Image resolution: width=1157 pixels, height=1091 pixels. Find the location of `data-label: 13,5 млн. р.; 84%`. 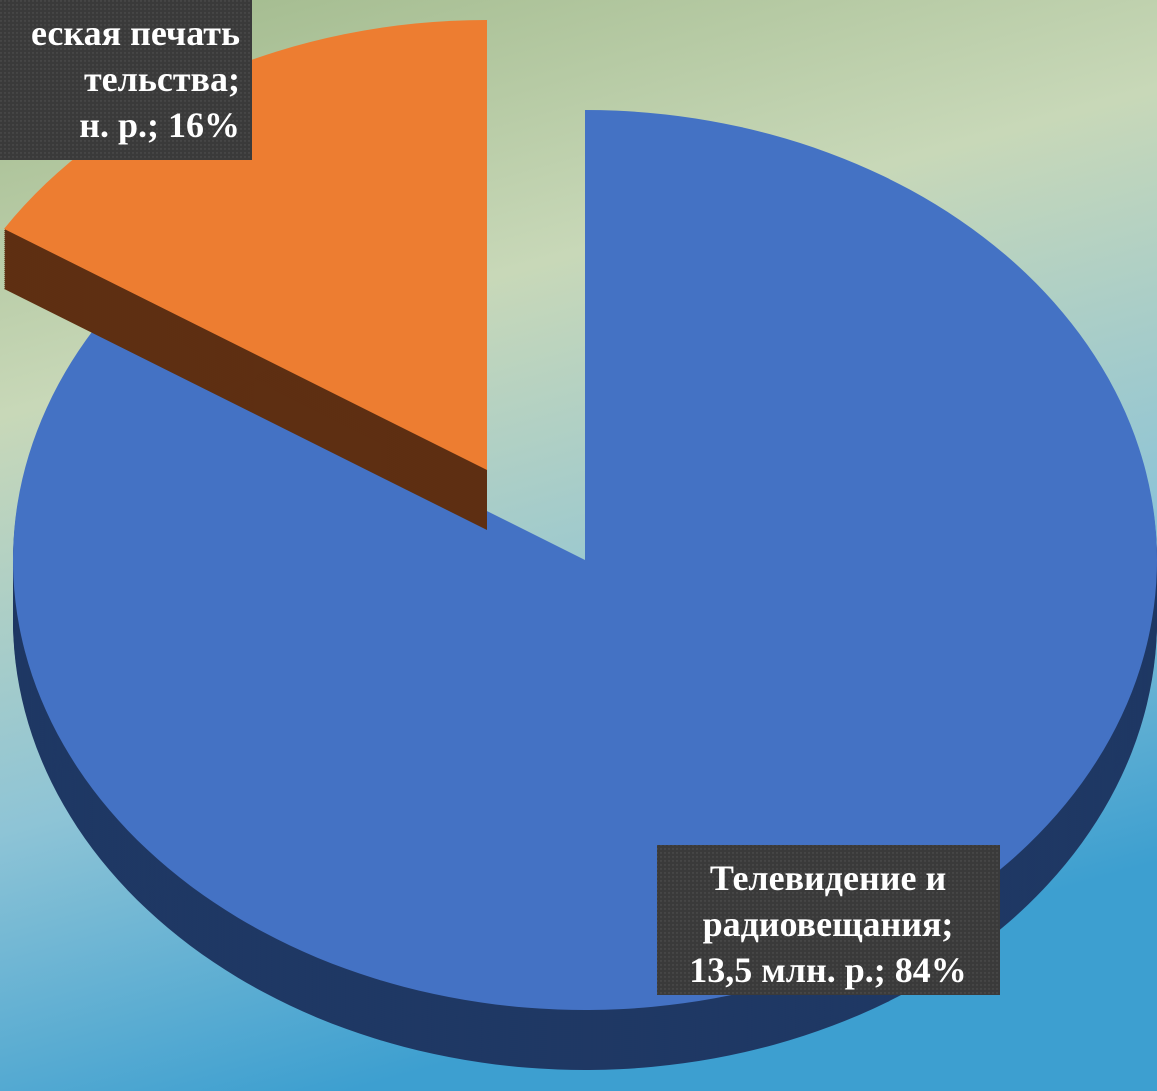

data-label: 13,5 млн. р.; 84% is located at coordinates (827, 970).